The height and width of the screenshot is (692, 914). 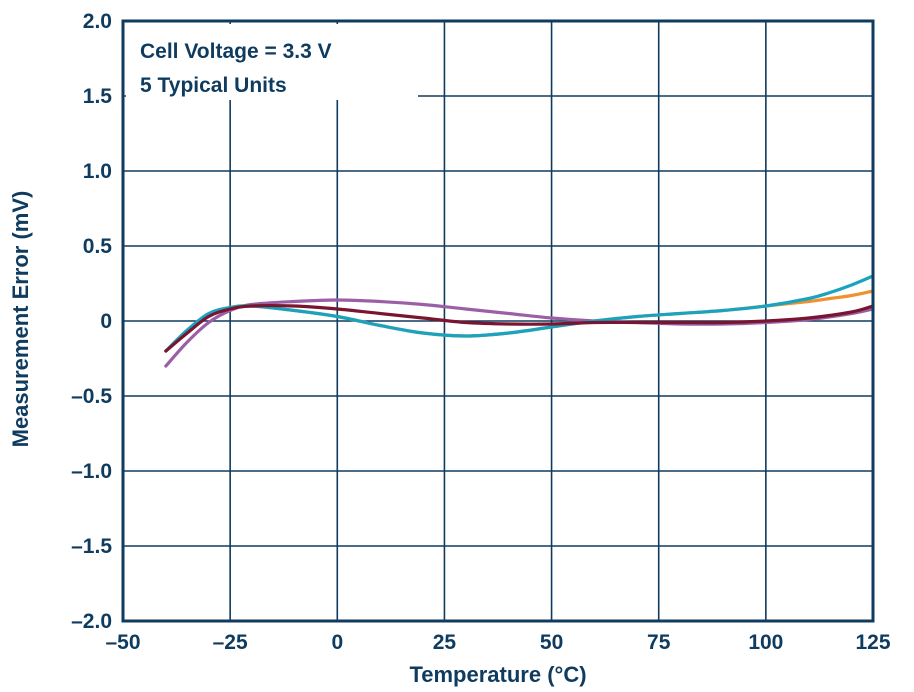 I want to click on y-tick-label: –0.5, so click(x=91, y=396).